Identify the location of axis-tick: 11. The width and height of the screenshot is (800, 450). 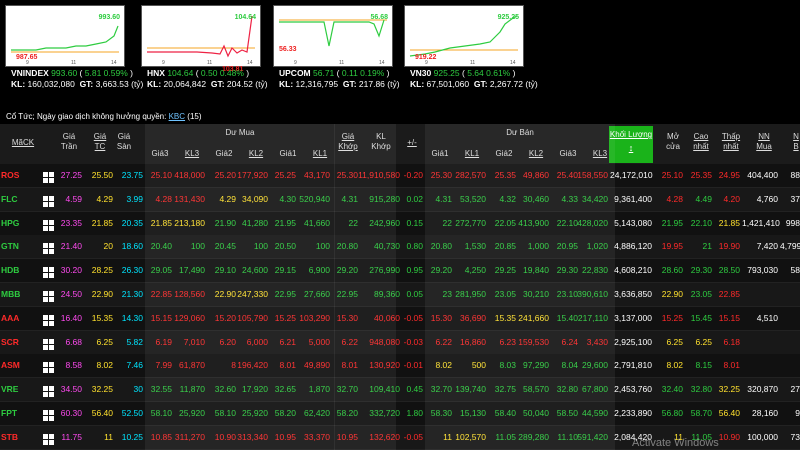
(209, 63).